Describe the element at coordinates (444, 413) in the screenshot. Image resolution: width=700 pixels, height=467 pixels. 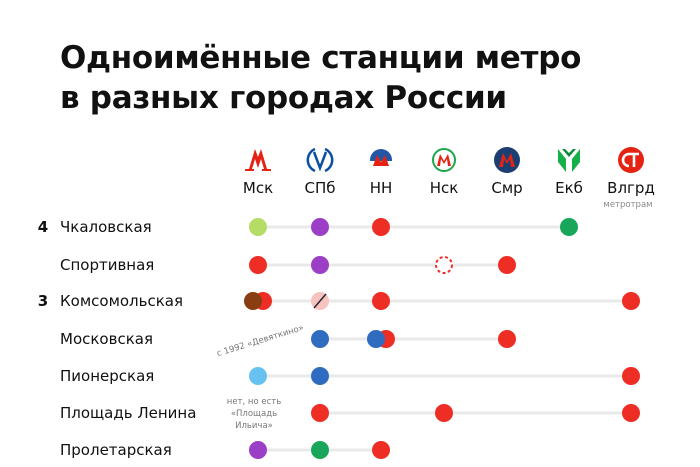
I see `station-dot-r5-c3` at that location.